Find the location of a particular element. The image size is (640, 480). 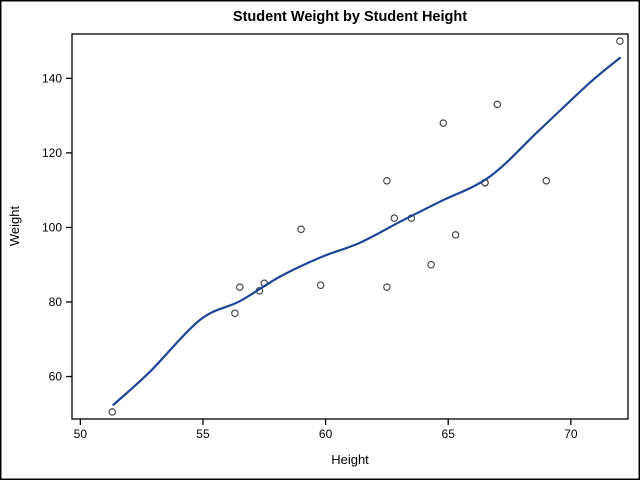

y-tick-label: 120 is located at coordinates (52, 153).